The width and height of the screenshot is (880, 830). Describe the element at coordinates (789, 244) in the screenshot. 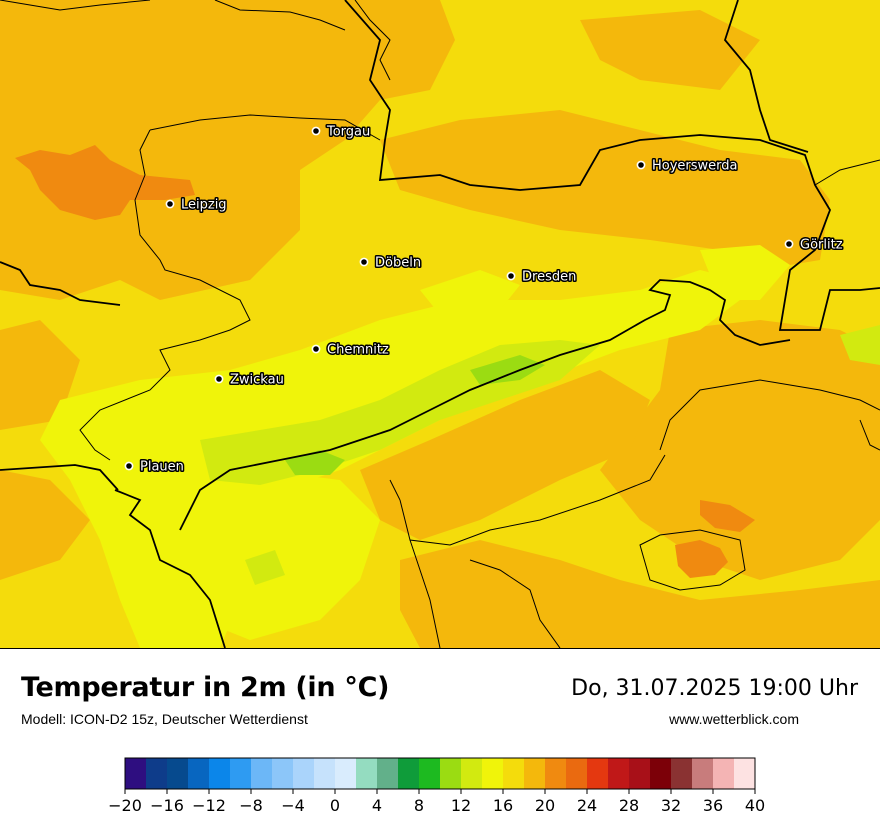

I see `city-dot-görlitz` at that location.